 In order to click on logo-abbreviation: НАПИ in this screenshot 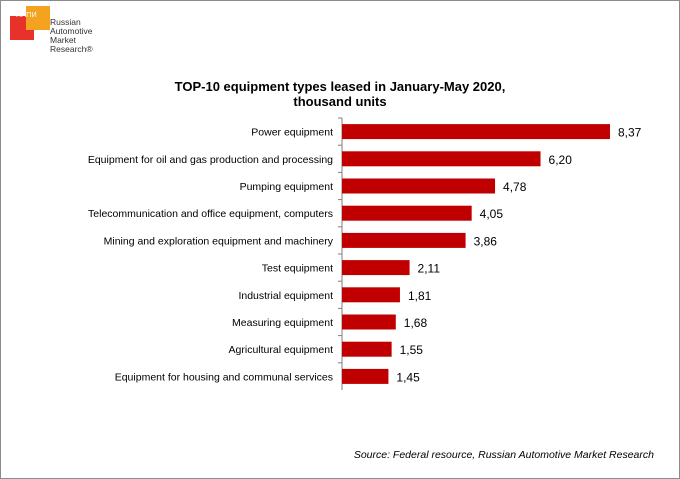, I will do `click(26, 15)`.